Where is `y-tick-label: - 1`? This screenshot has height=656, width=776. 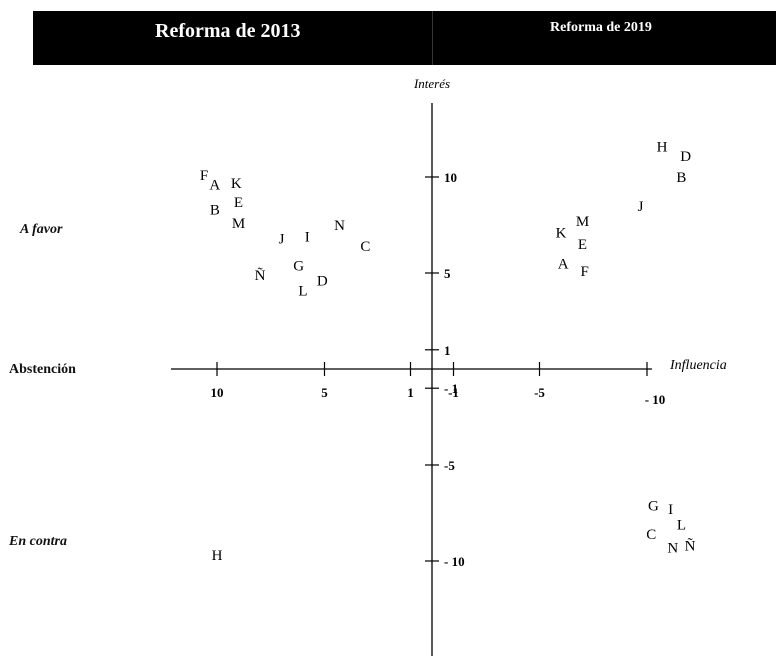
y-tick-label: - 1 is located at coordinates (451, 388).